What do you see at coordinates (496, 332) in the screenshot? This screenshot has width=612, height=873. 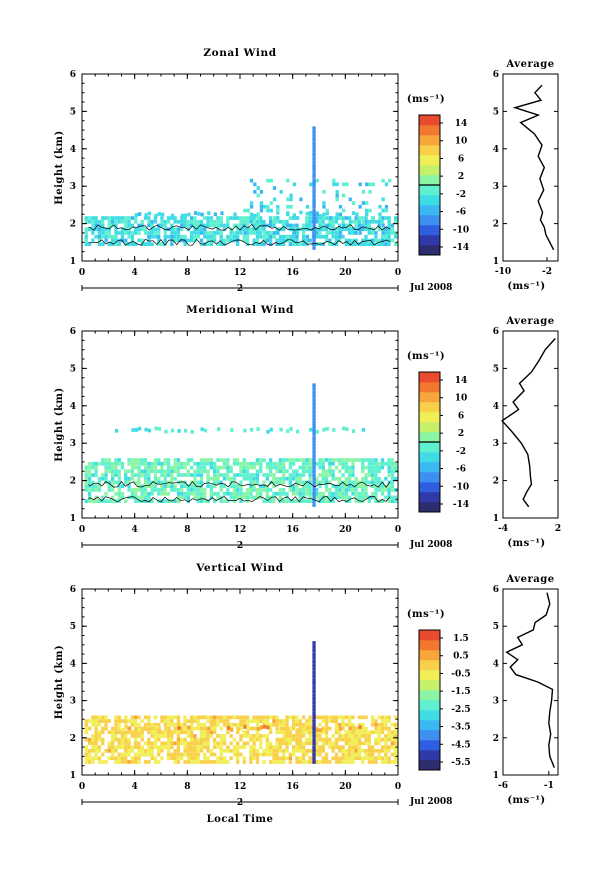 I see `avg-y-tick-label: 6` at bounding box center [496, 332].